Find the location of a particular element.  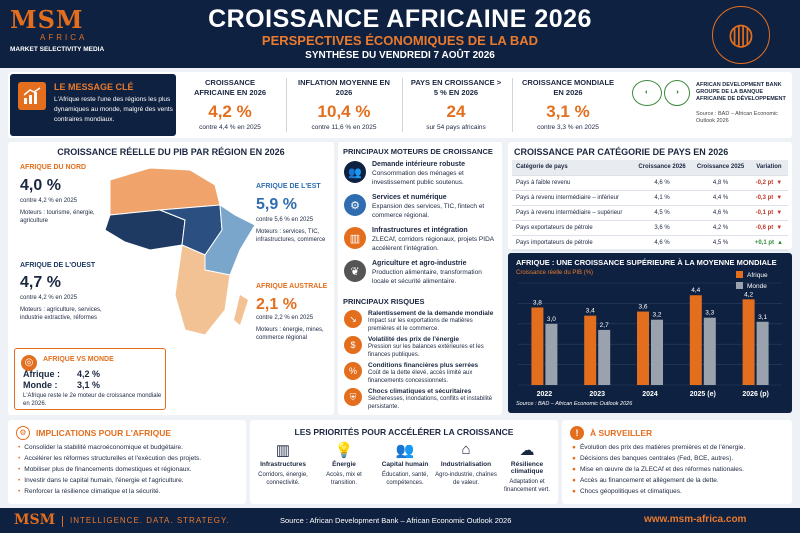

kpi-value: 10,4 % is located at coordinates (344, 111).